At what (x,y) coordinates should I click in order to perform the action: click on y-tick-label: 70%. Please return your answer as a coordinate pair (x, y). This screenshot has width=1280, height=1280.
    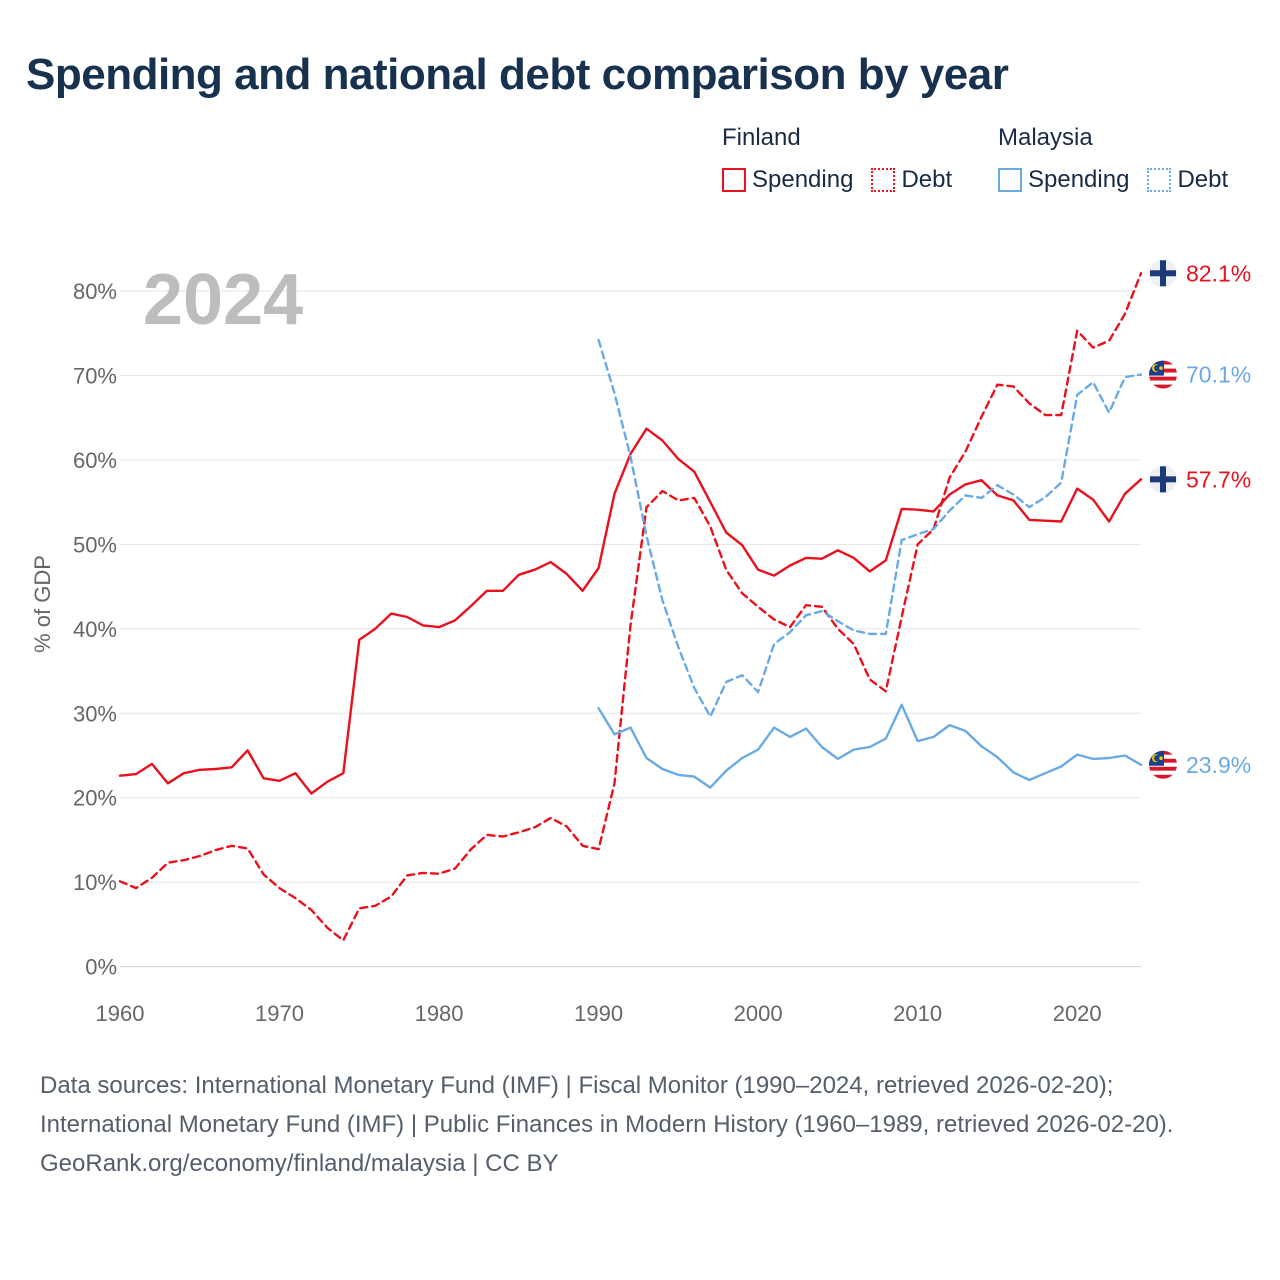
    Looking at the image, I should click on (95, 375).